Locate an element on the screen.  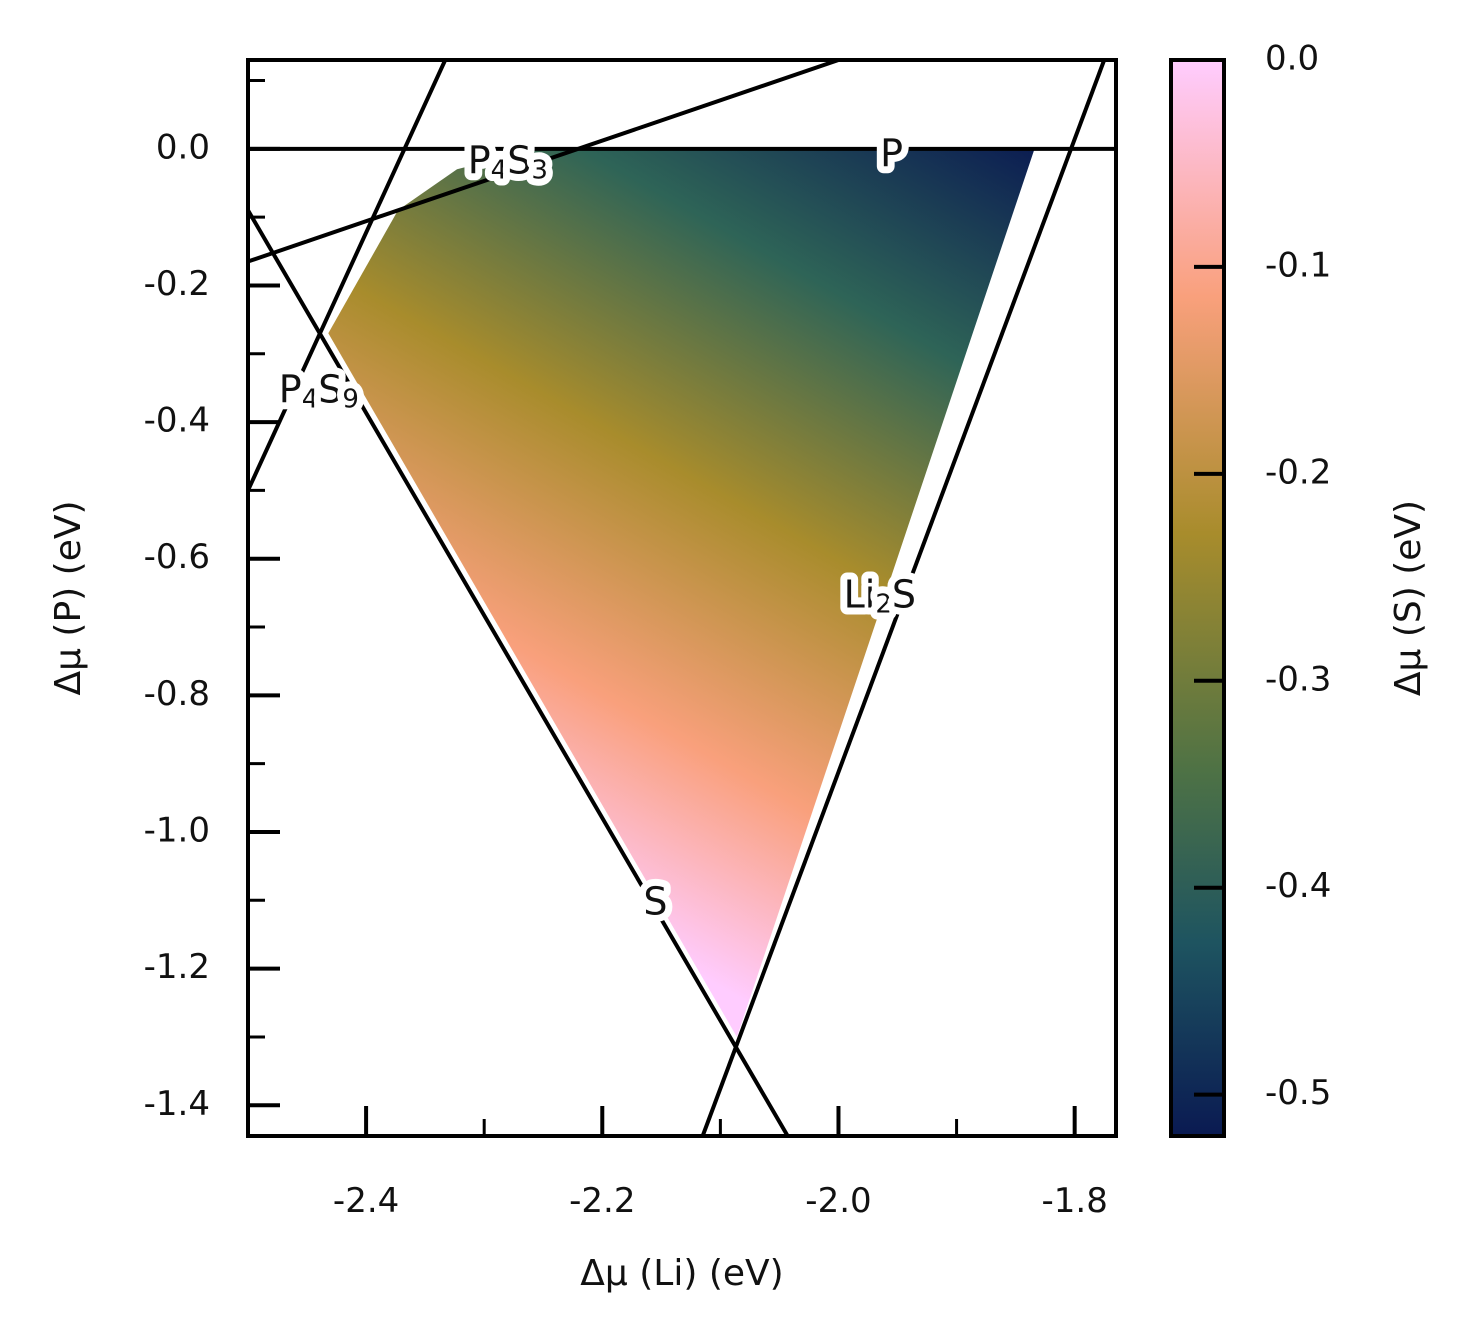
x-tick-label: -2.0 is located at coordinates (838, 1201).